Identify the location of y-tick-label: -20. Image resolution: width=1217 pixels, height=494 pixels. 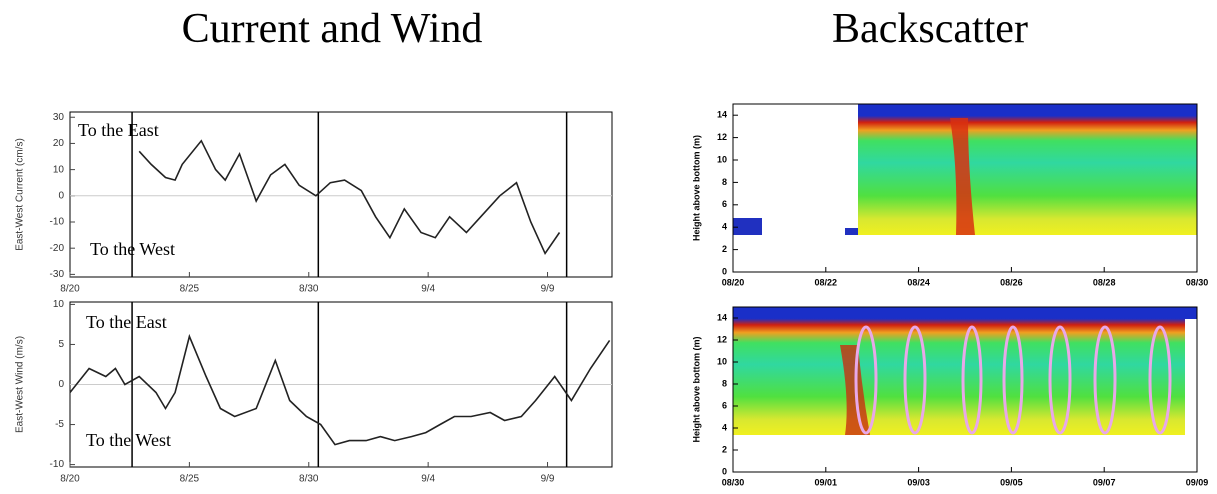
(57, 248).